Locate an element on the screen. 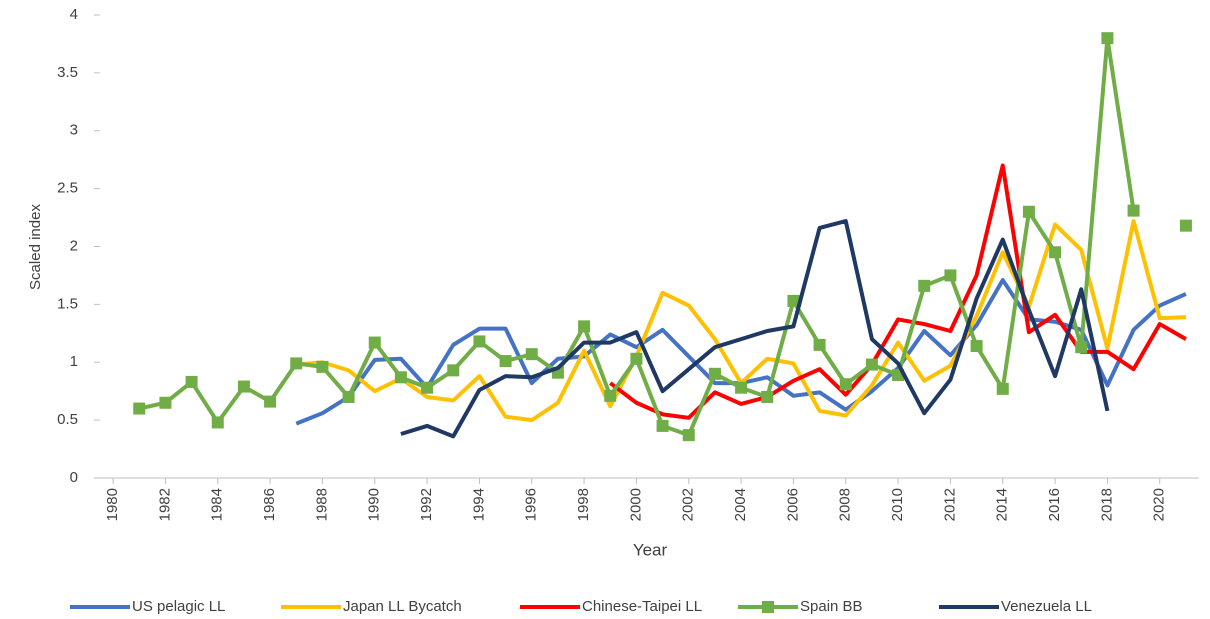 The width and height of the screenshot is (1210, 619). x-tick-label: 2000 is located at coordinates (635, 504).